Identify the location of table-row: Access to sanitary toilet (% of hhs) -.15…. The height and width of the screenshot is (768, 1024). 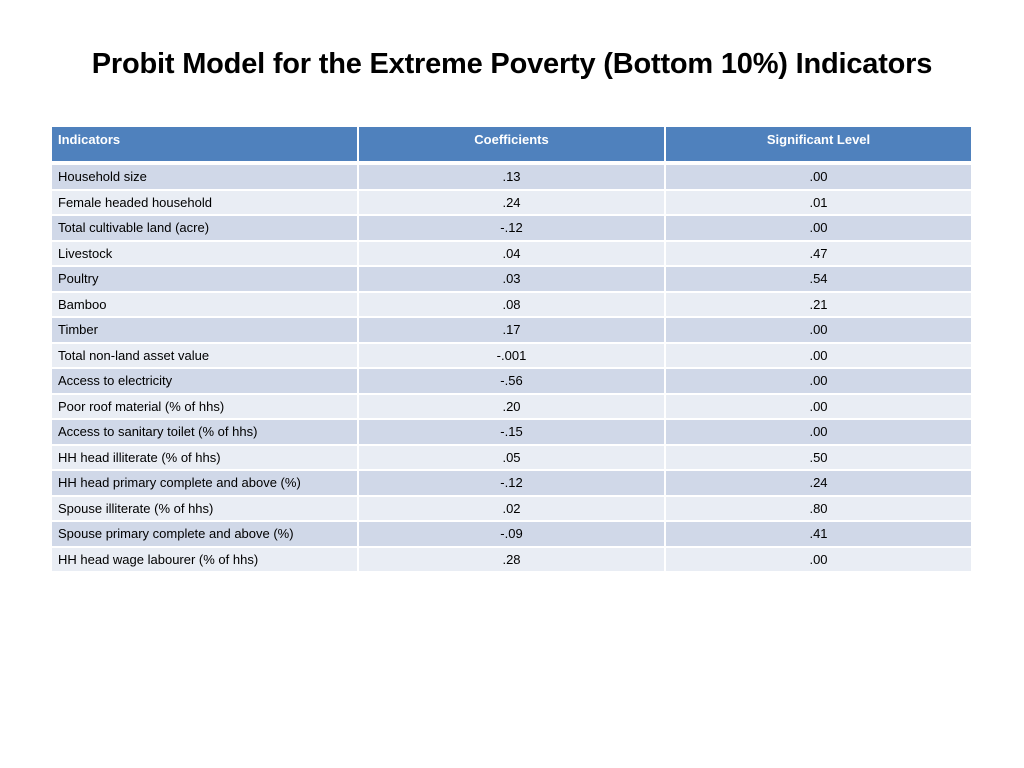
(511, 432).